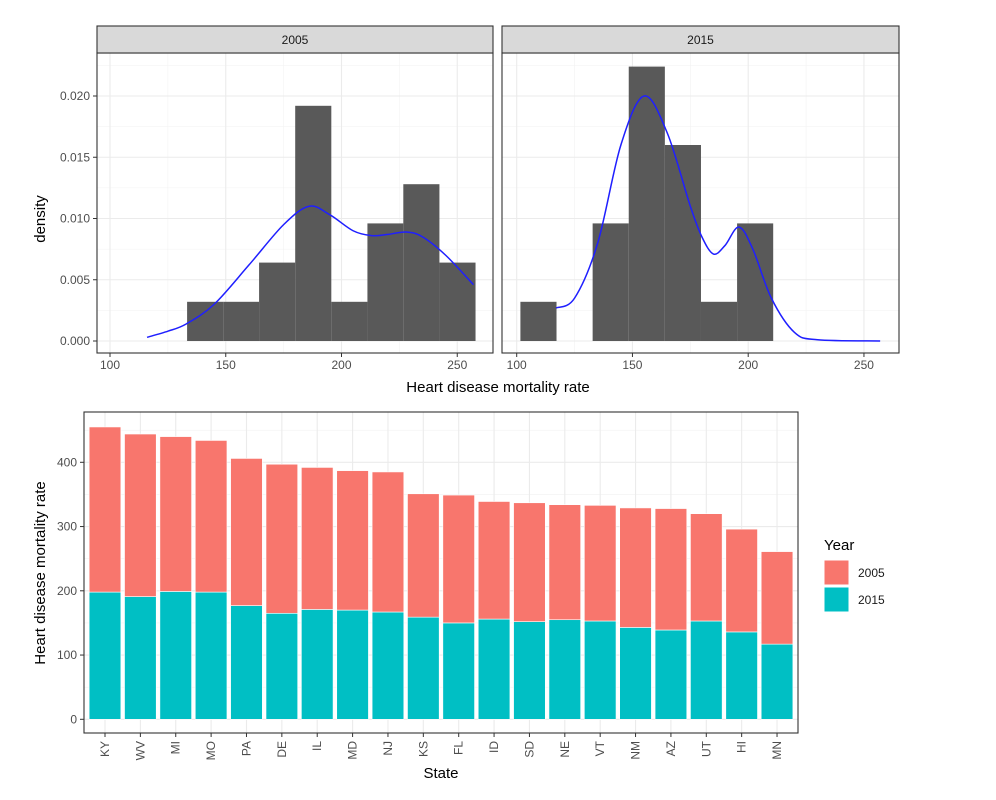 Image resolution: width=996 pixels, height=800 pixels. I want to click on y-tick-label: 200, so click(67, 591).